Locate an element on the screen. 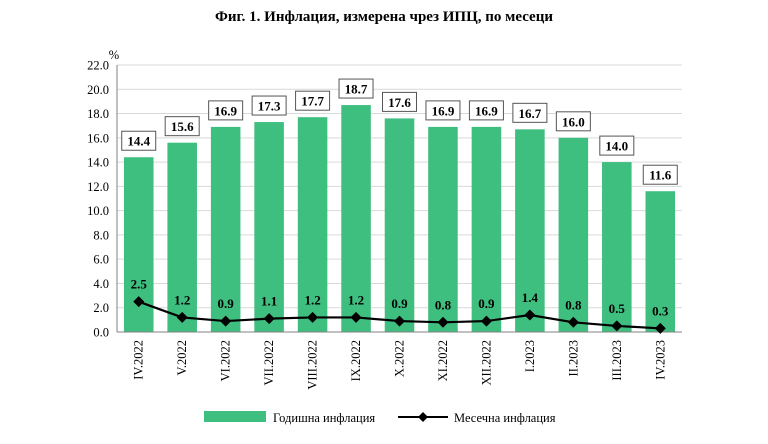 This screenshot has width=768, height=444. y-tick-label: 20.0 is located at coordinates (98, 90).